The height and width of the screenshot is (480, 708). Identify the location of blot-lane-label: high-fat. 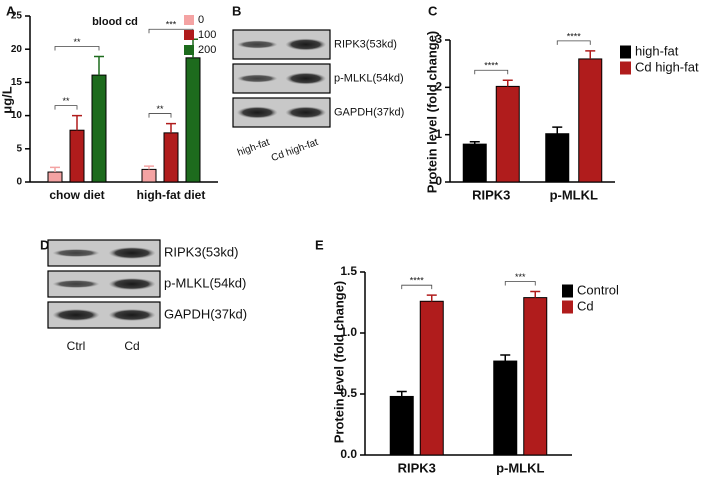
(253, 148).